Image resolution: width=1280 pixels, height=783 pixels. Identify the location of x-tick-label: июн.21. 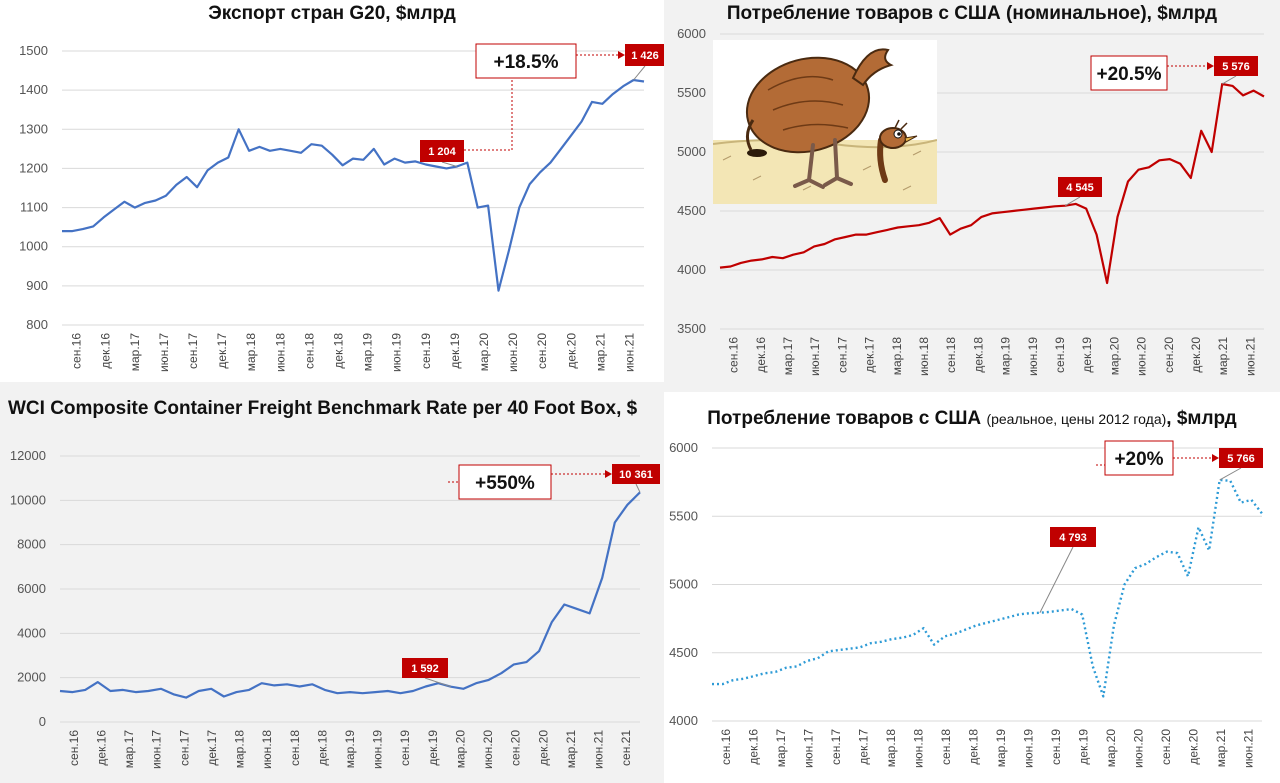
(1248, 748).